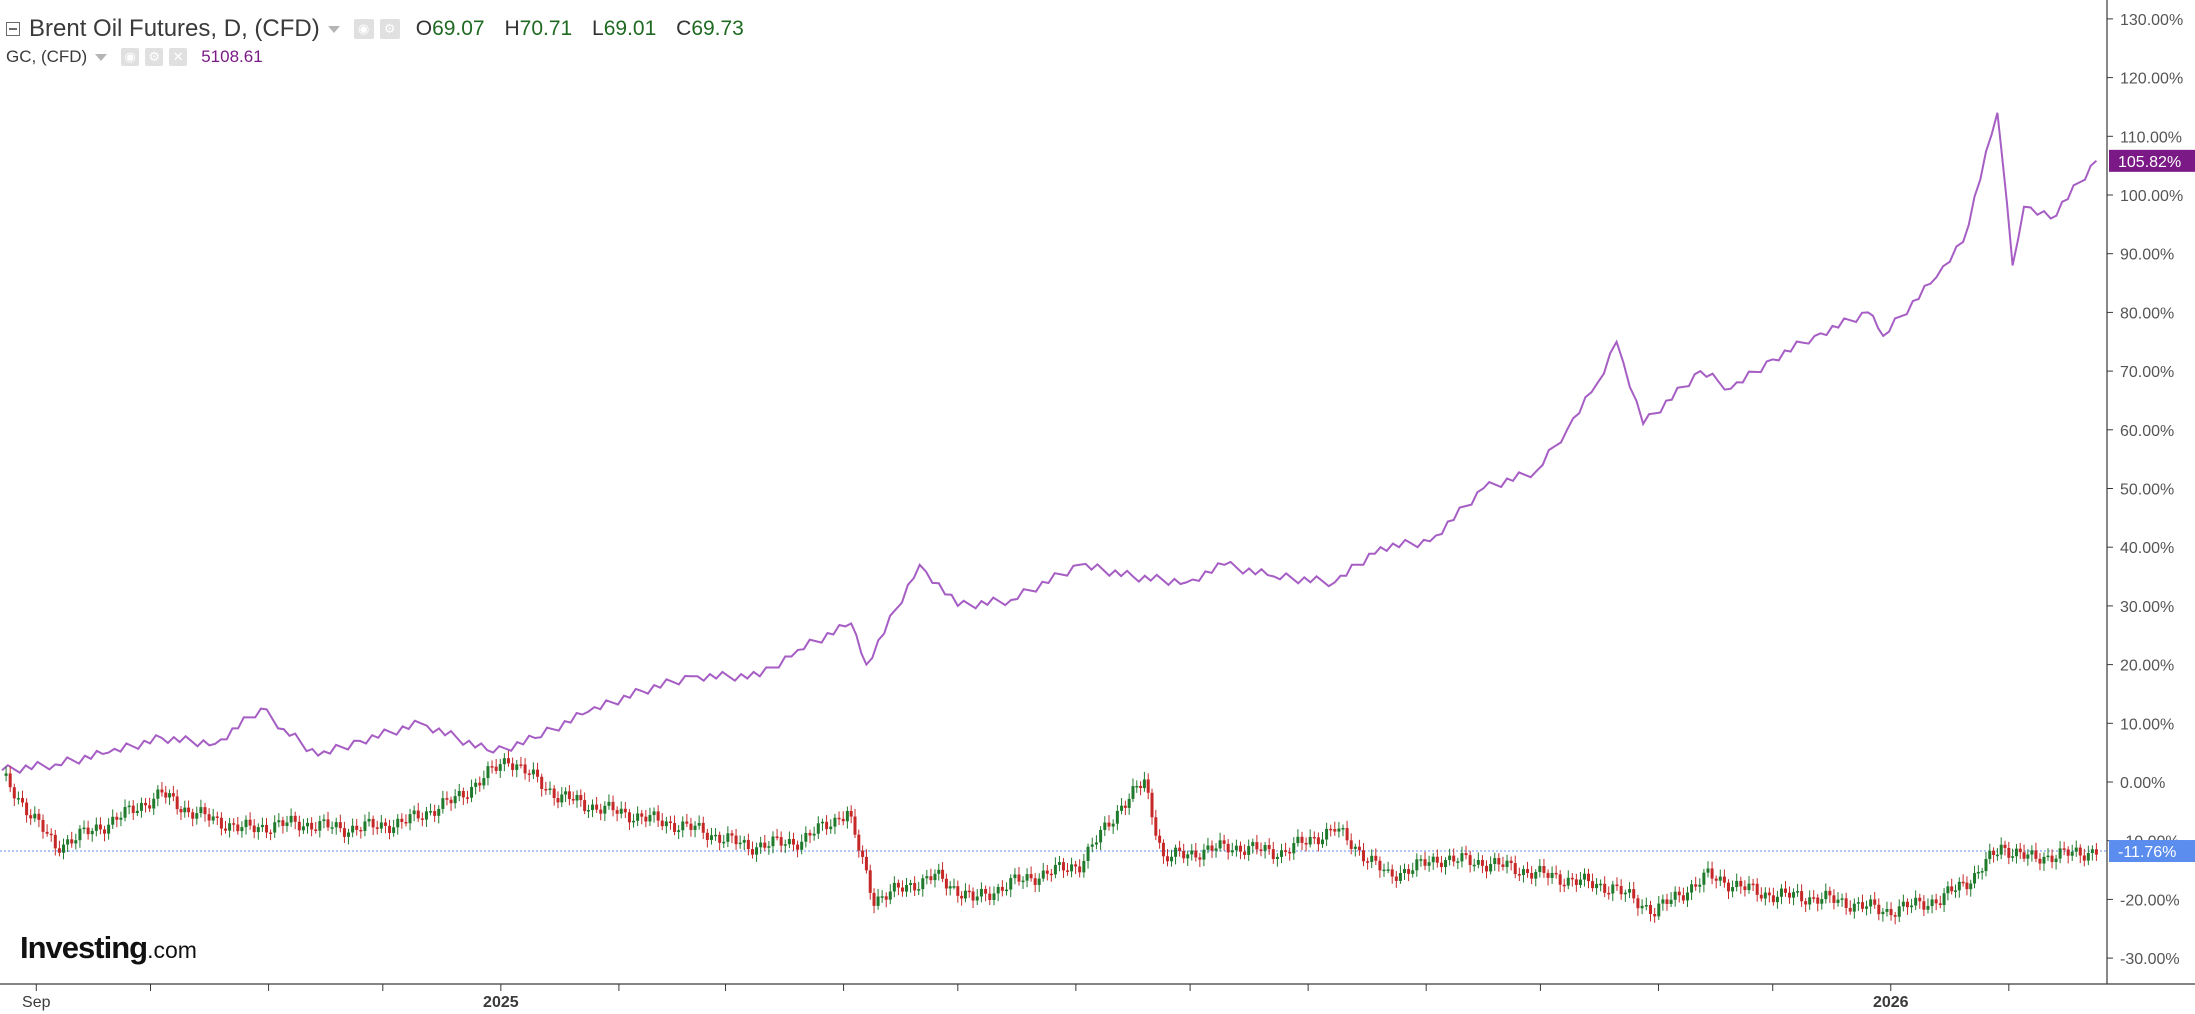 The width and height of the screenshot is (2195, 1014). I want to click on series-menu-caret-icon, so click(333, 29).